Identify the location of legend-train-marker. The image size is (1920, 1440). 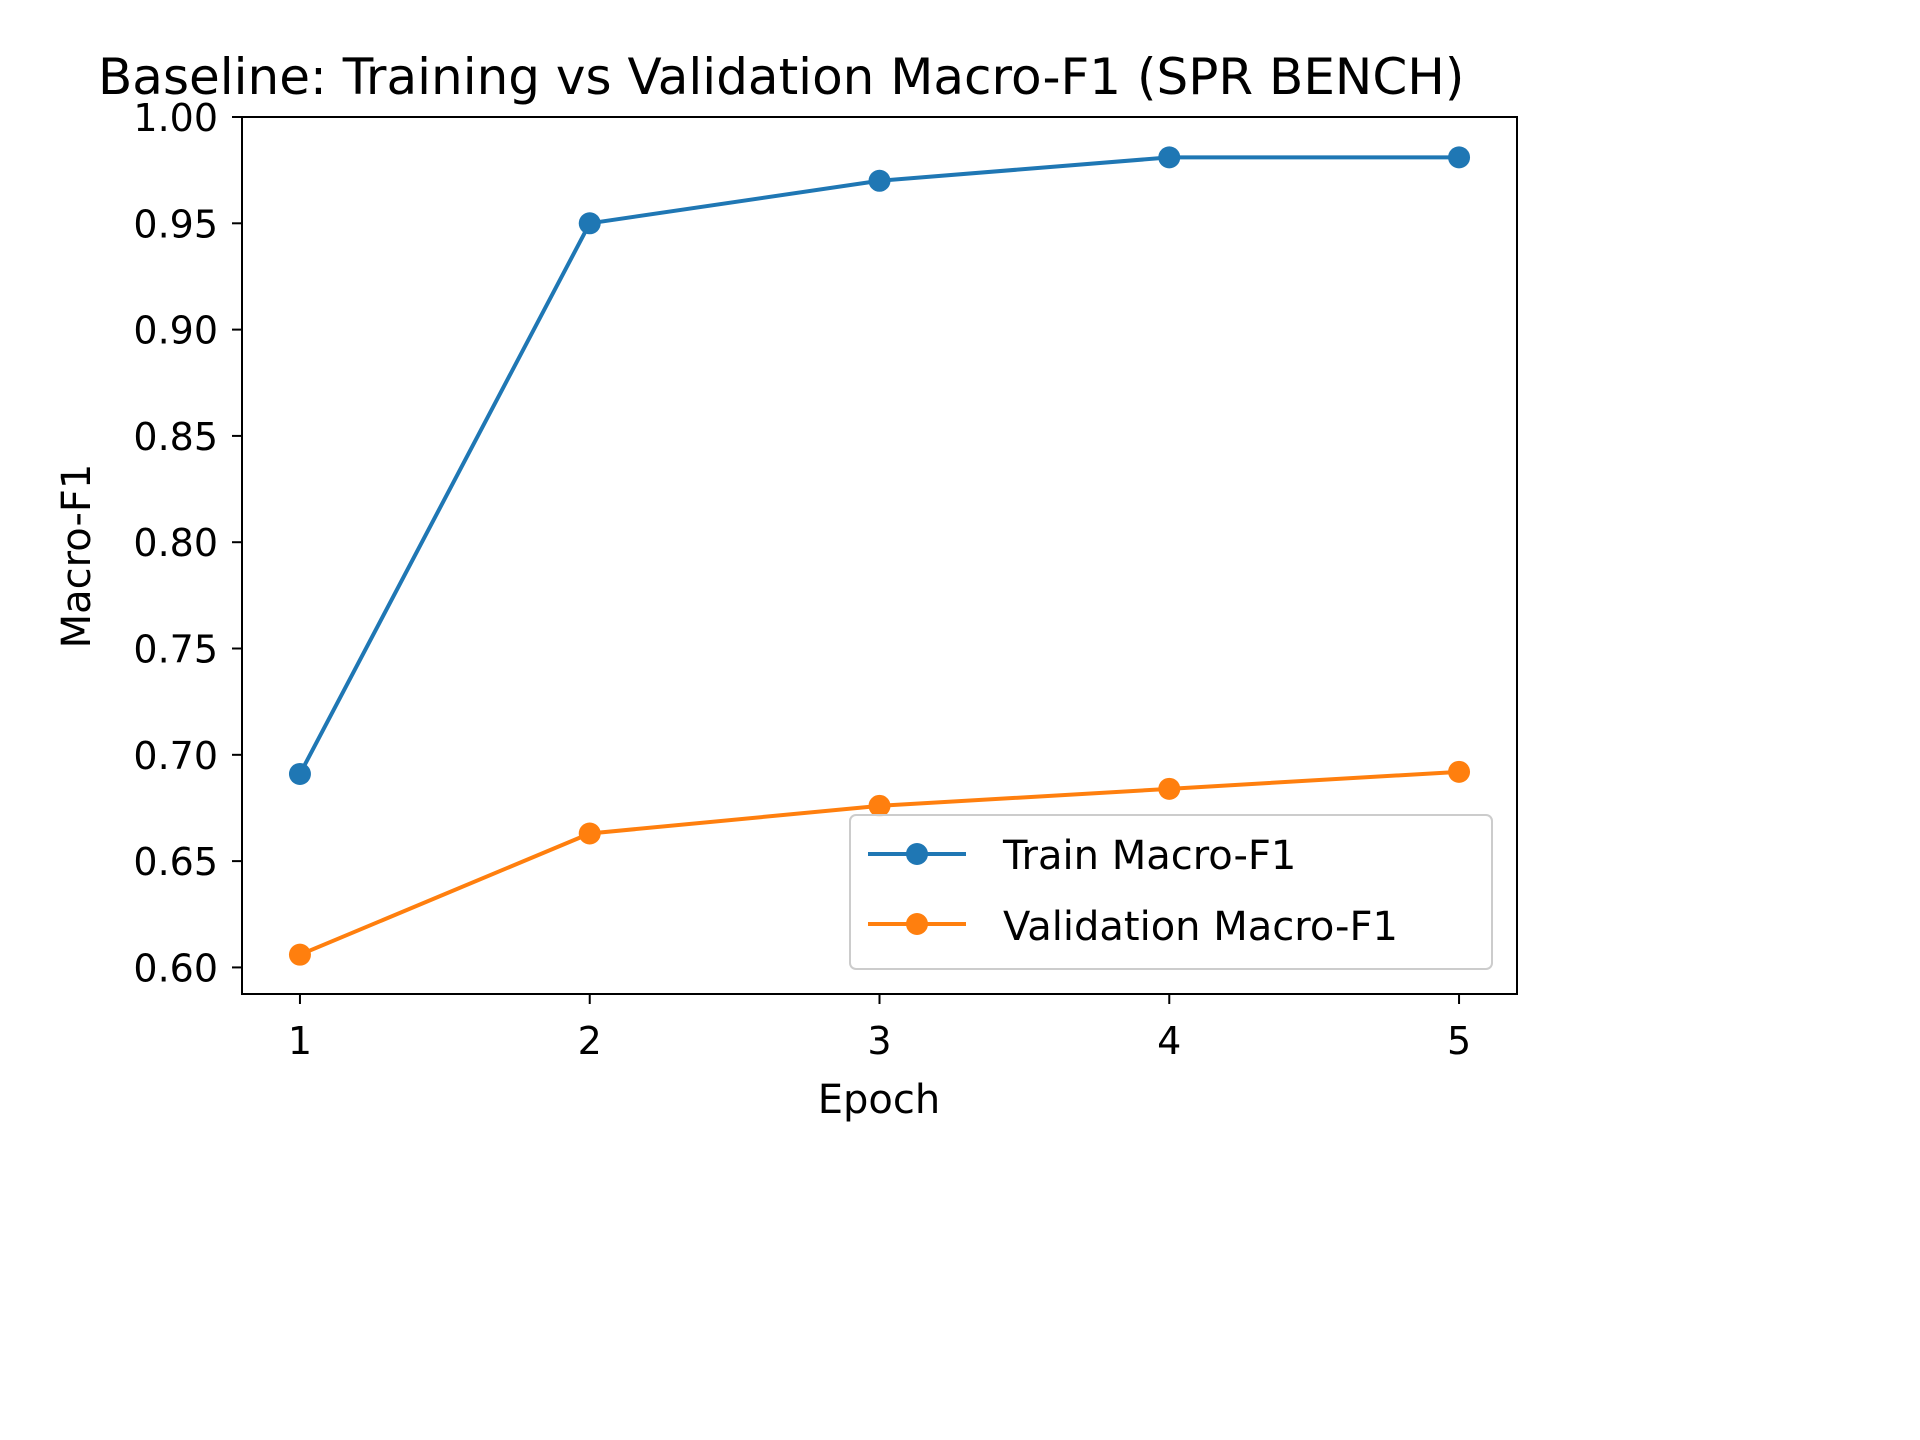
(917, 854).